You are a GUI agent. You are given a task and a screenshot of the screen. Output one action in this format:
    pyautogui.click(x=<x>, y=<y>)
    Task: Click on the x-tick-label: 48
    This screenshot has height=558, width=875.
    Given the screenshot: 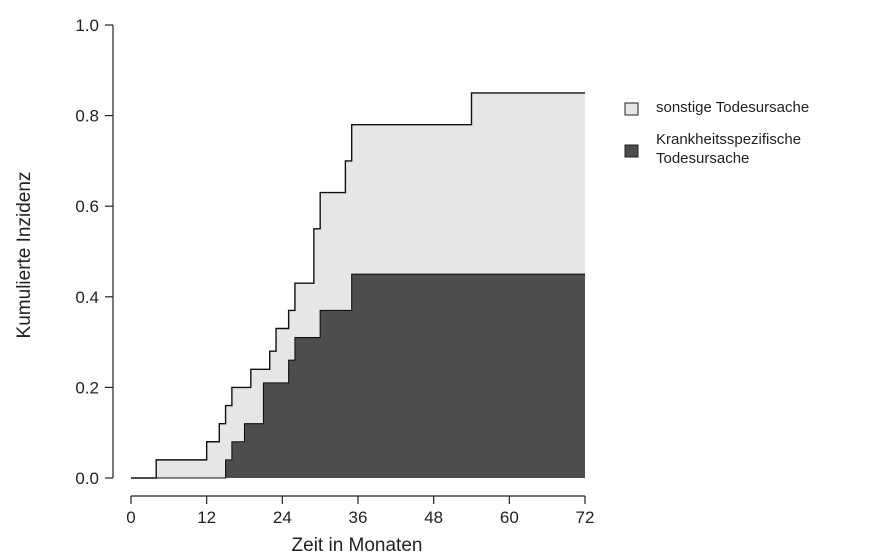 What is the action you would take?
    pyautogui.click(x=433, y=517)
    